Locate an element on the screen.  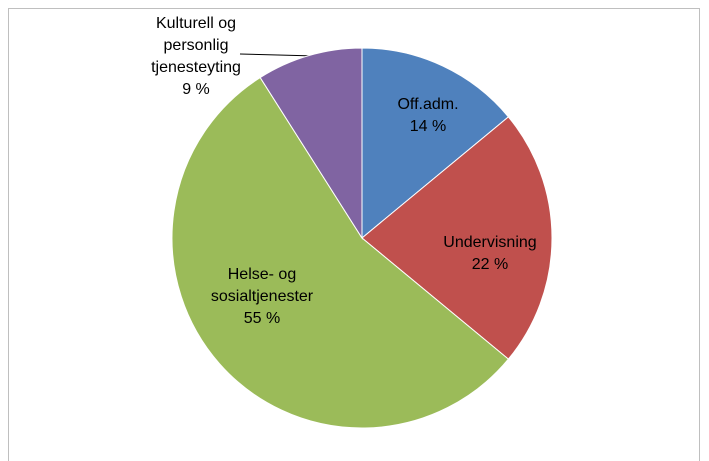
slice-label: Off.adm. 14 % is located at coordinates (428, 116).